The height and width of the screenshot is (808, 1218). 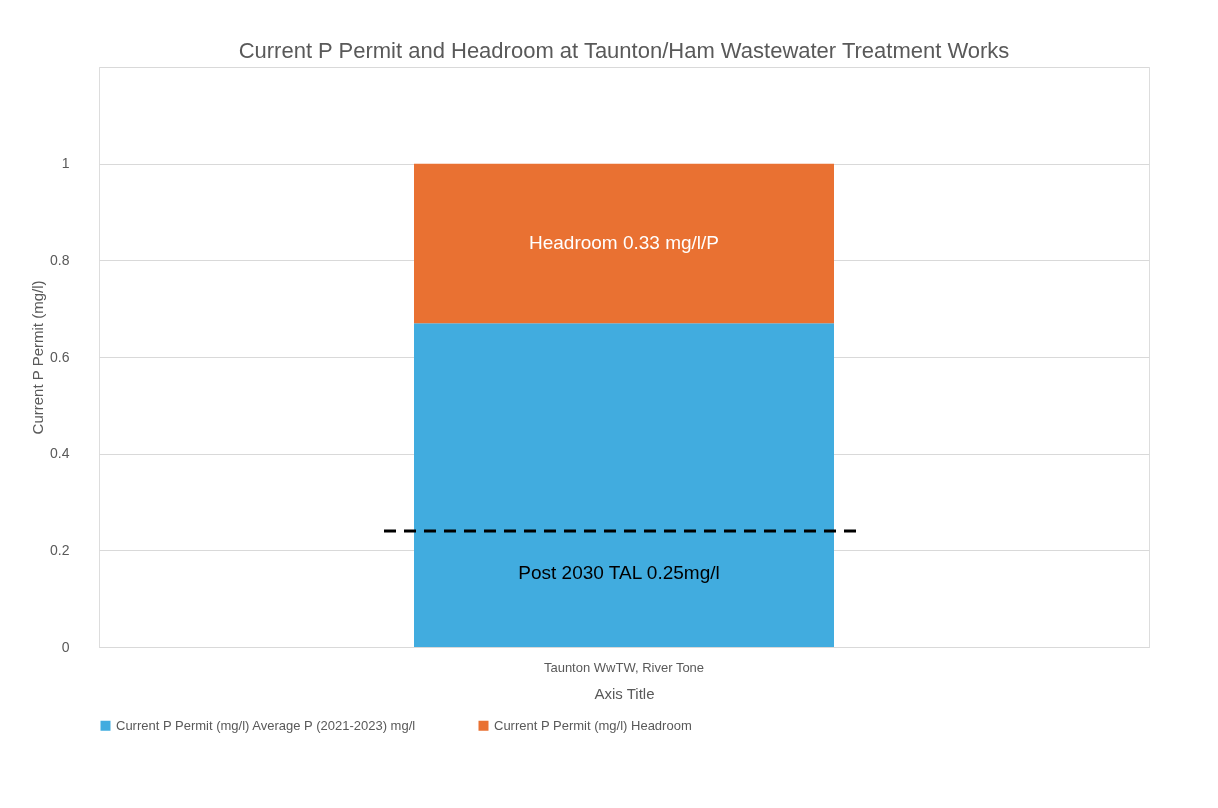 I want to click on y-tick-label: 0.6, so click(x=60, y=356).